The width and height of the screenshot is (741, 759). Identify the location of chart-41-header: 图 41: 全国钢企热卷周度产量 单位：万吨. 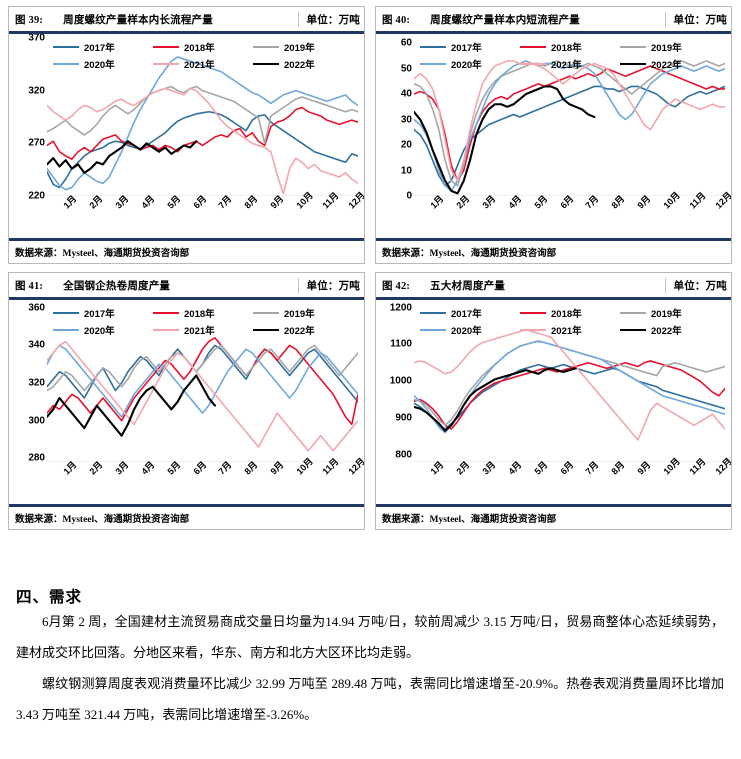
(186, 285).